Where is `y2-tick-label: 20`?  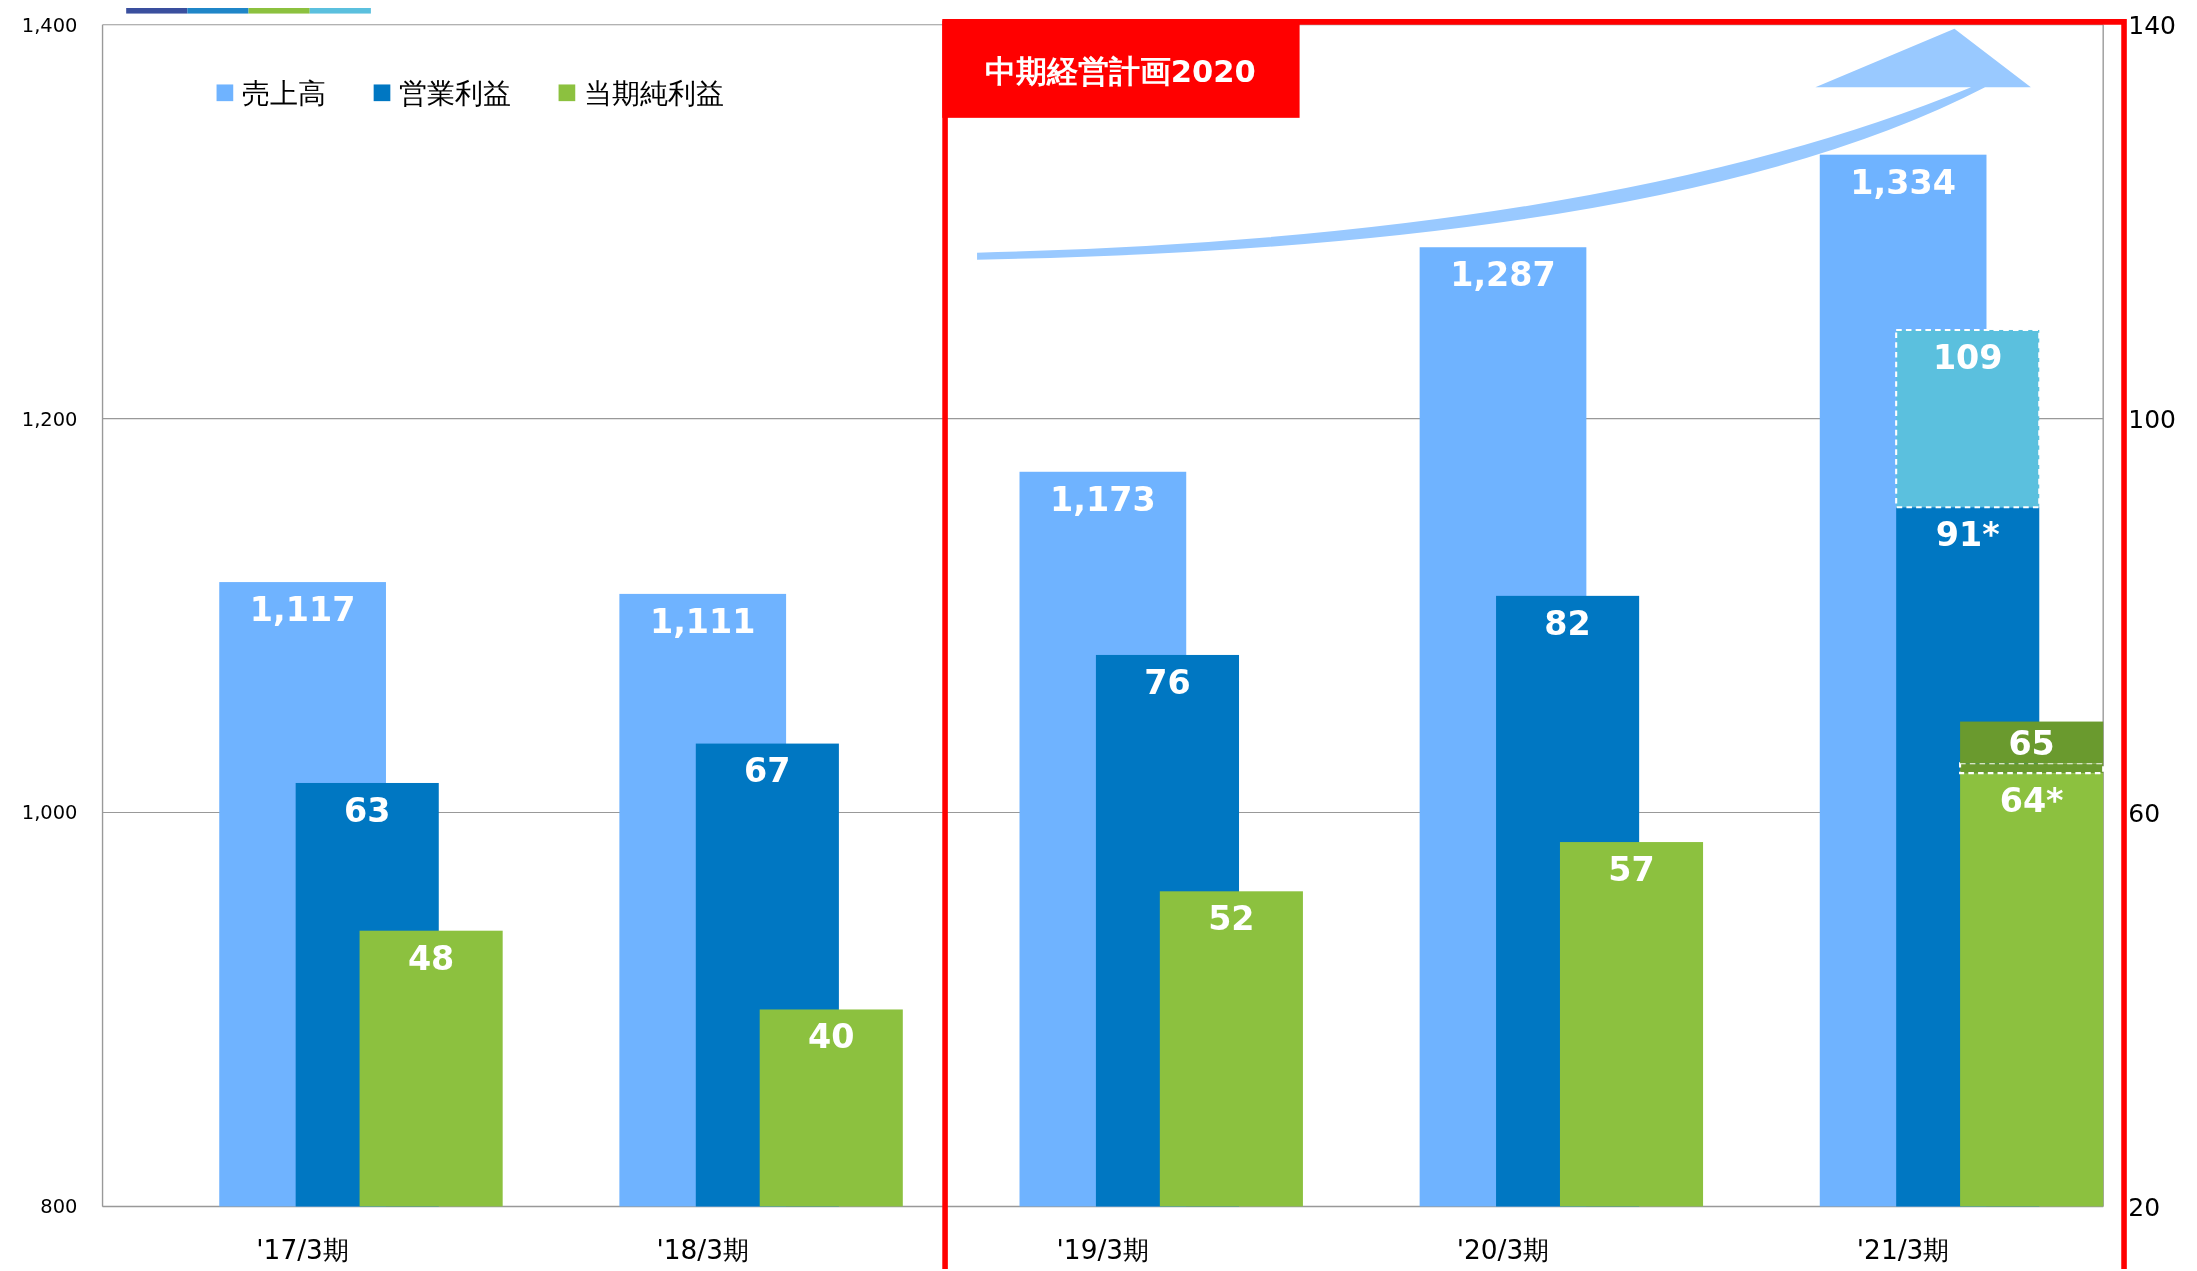
y2-tick-label: 20 is located at coordinates (2144, 1208).